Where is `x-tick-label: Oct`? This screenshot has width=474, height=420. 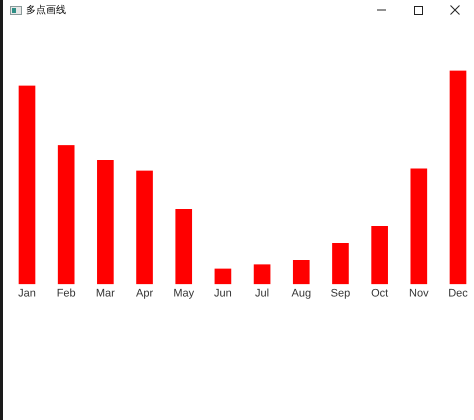
x-tick-label: Oct is located at coordinates (379, 293).